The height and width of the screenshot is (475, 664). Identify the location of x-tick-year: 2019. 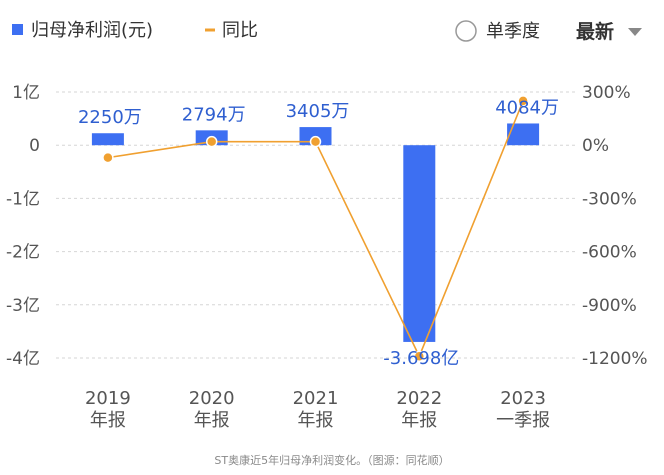
(108, 398).